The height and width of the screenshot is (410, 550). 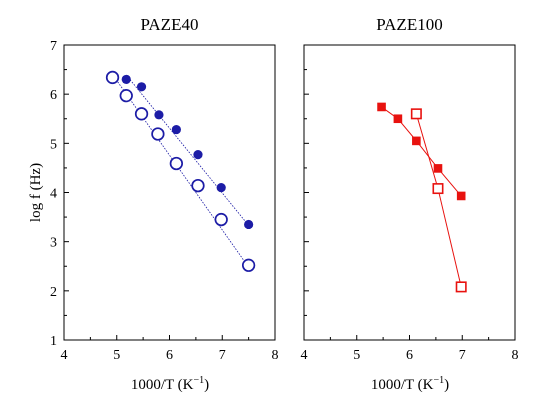 What do you see at coordinates (170, 24) in the screenshot?
I see `panel-title: PAZE40` at bounding box center [170, 24].